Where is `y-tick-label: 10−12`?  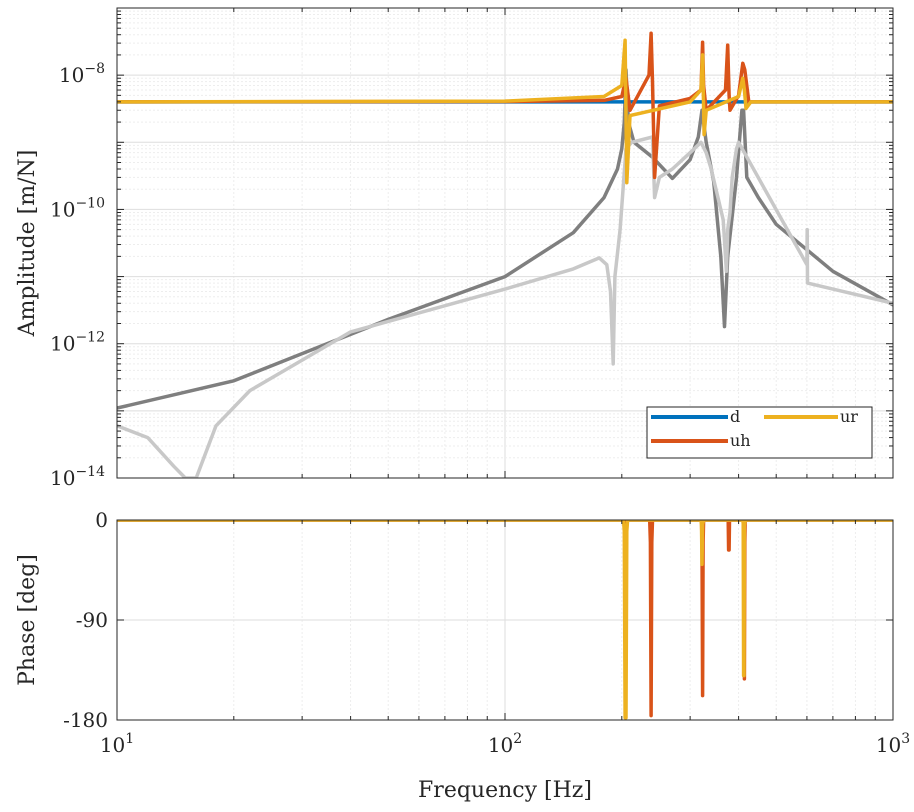 y-tick-label: 10−12 is located at coordinates (77, 343).